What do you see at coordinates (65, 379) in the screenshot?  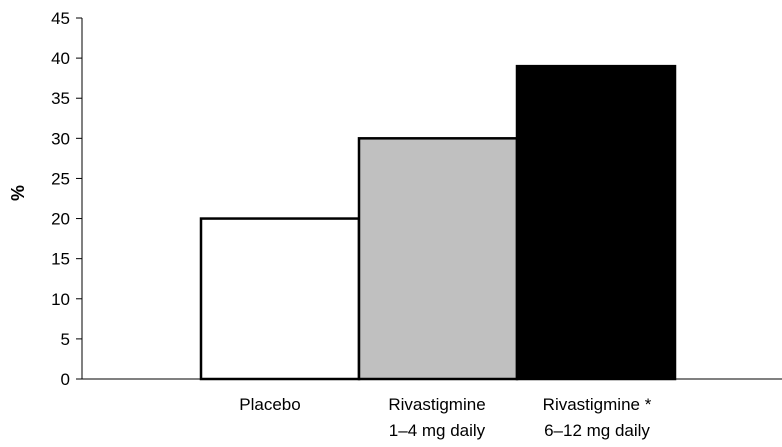 I see `y-tick-label: 0` at bounding box center [65, 379].